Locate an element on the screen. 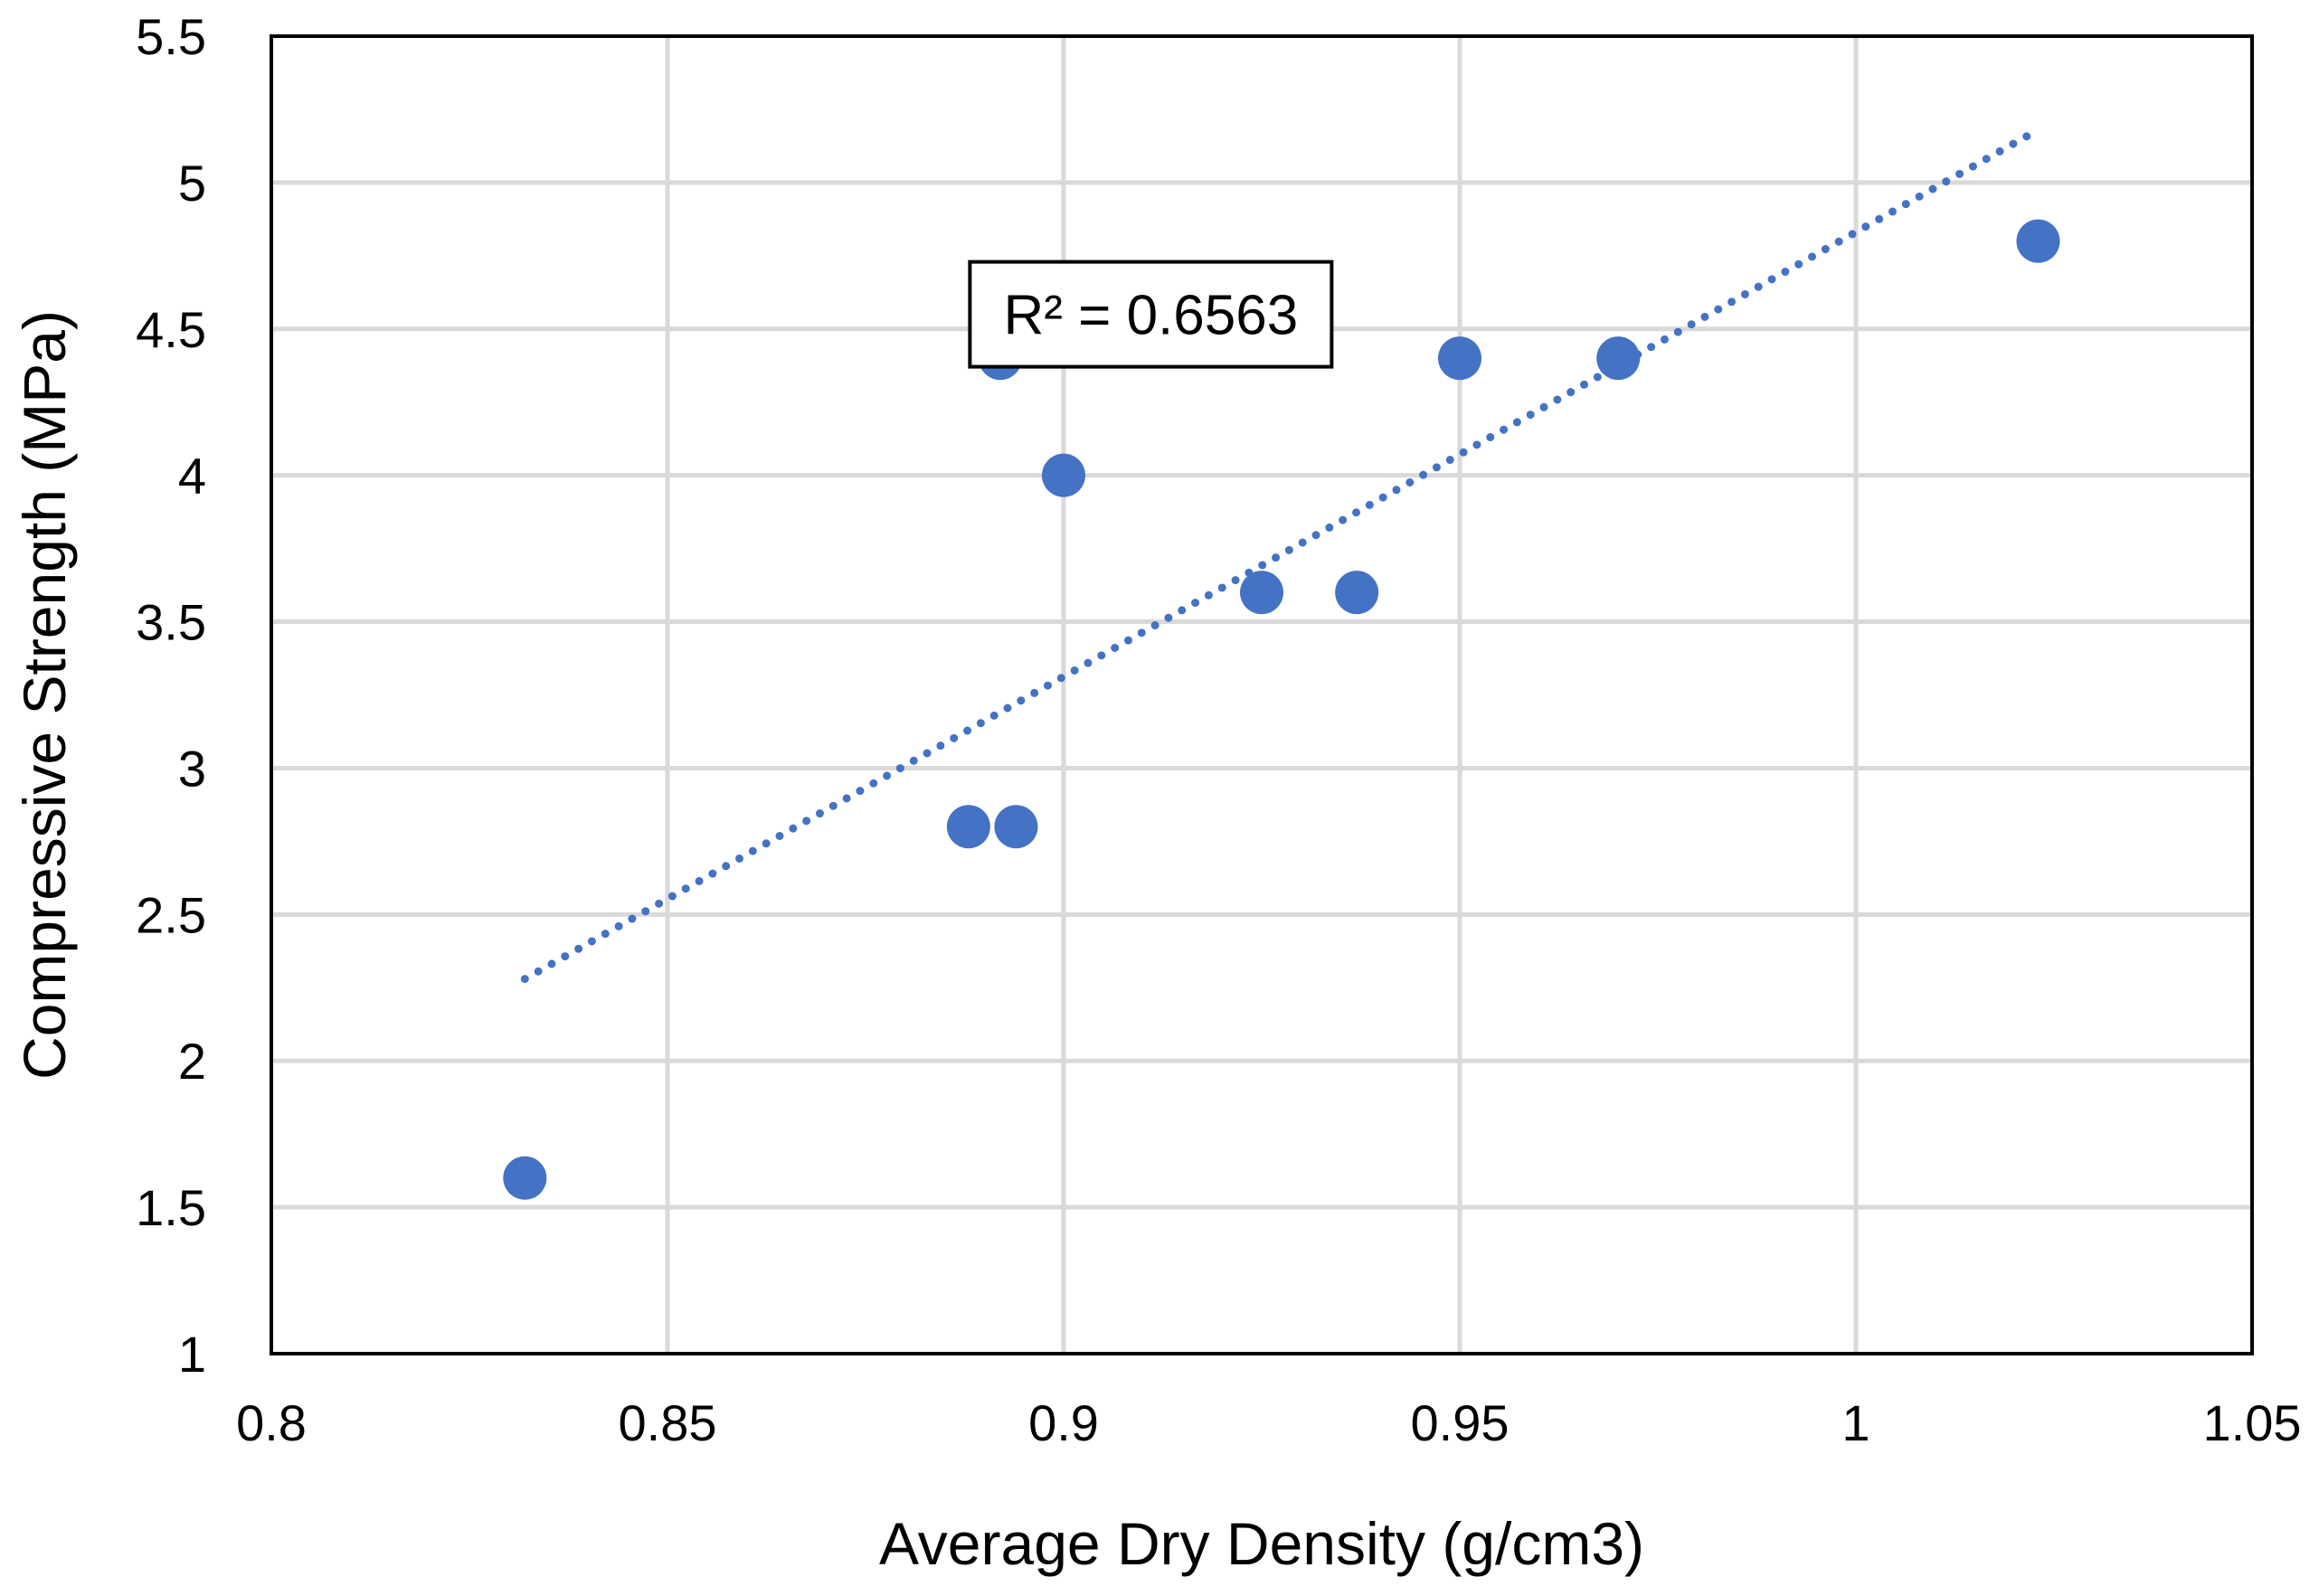 This screenshot has height=1596, width=2319. y-tick-label: 5.5 is located at coordinates (171, 37).